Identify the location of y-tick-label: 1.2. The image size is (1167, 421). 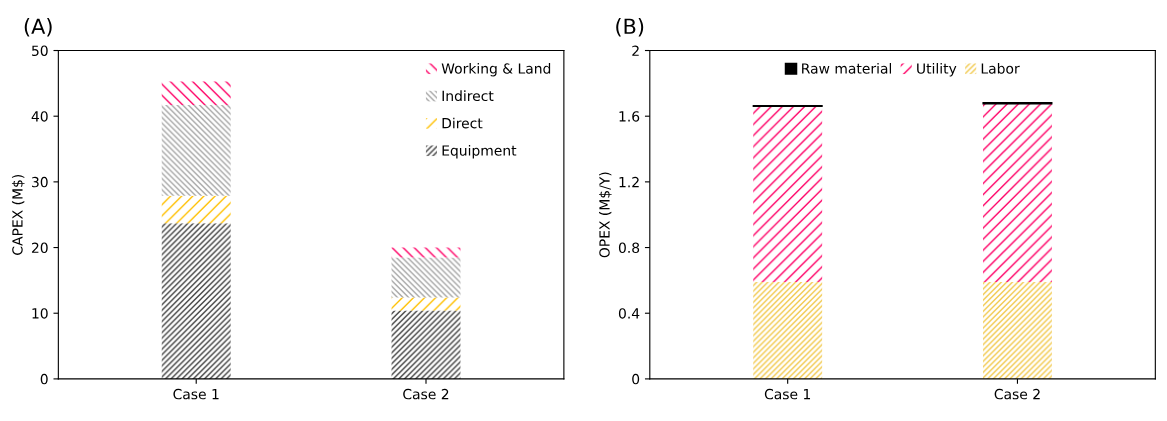
(629, 182).